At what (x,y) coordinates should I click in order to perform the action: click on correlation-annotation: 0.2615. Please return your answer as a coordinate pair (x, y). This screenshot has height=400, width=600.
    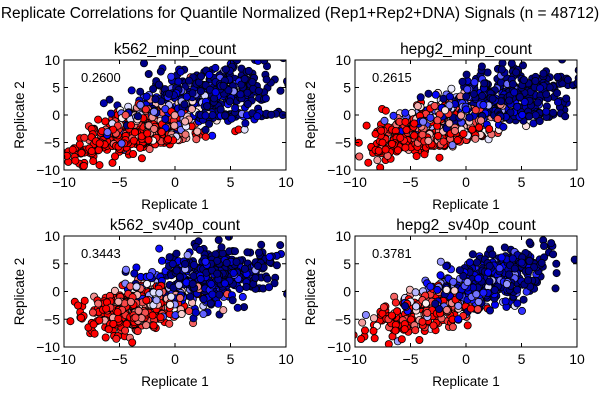
    Looking at the image, I should click on (392, 77).